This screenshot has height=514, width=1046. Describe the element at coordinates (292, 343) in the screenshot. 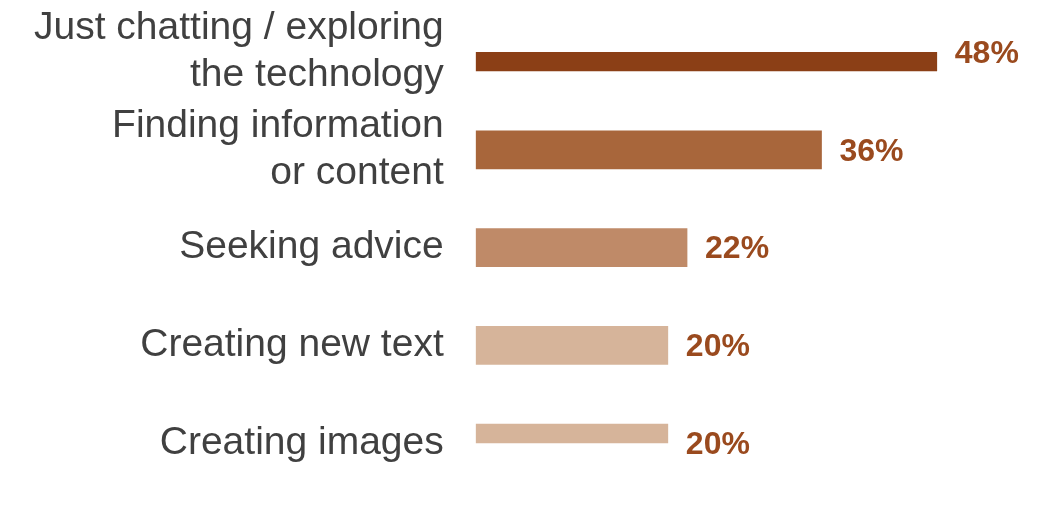

I see `y-tick-label: Creating new text` at that location.